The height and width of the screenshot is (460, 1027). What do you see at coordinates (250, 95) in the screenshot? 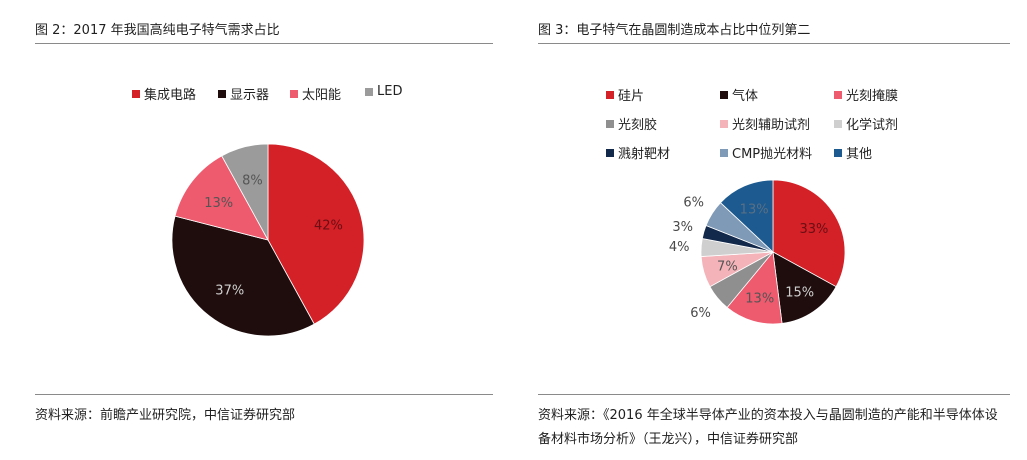
I see `legend-label: 显示器` at bounding box center [250, 95].